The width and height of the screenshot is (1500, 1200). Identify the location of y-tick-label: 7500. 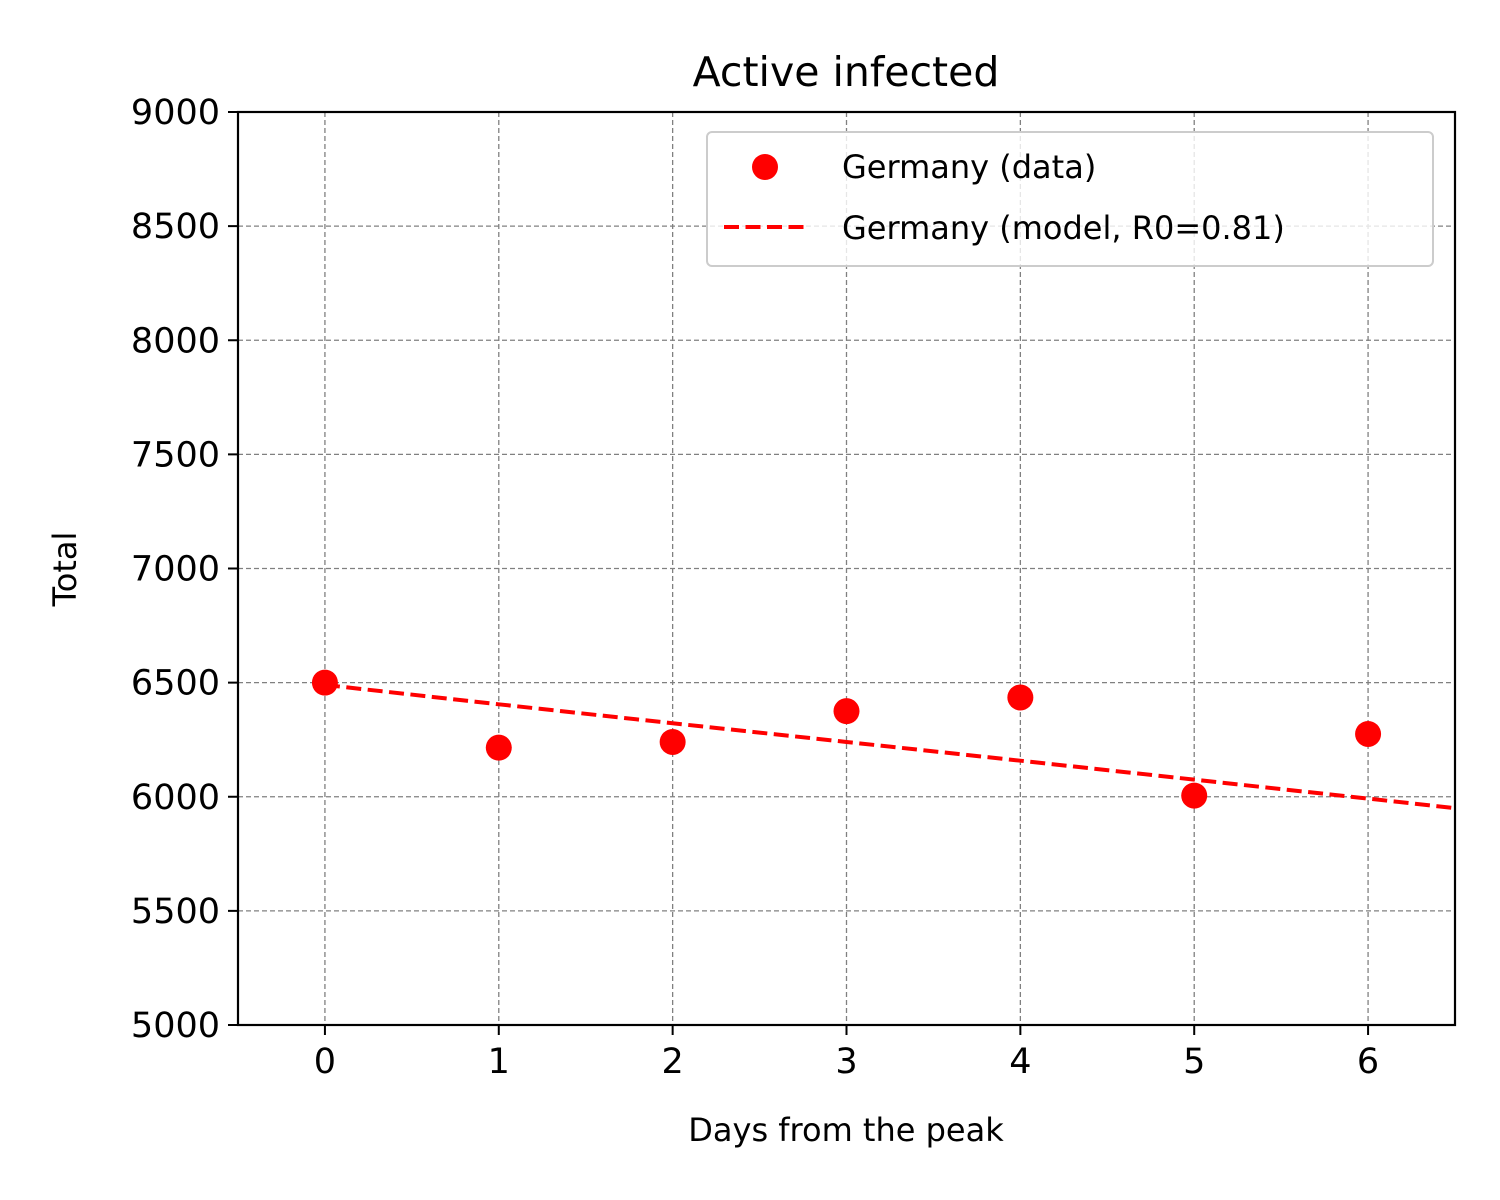
(175, 455).